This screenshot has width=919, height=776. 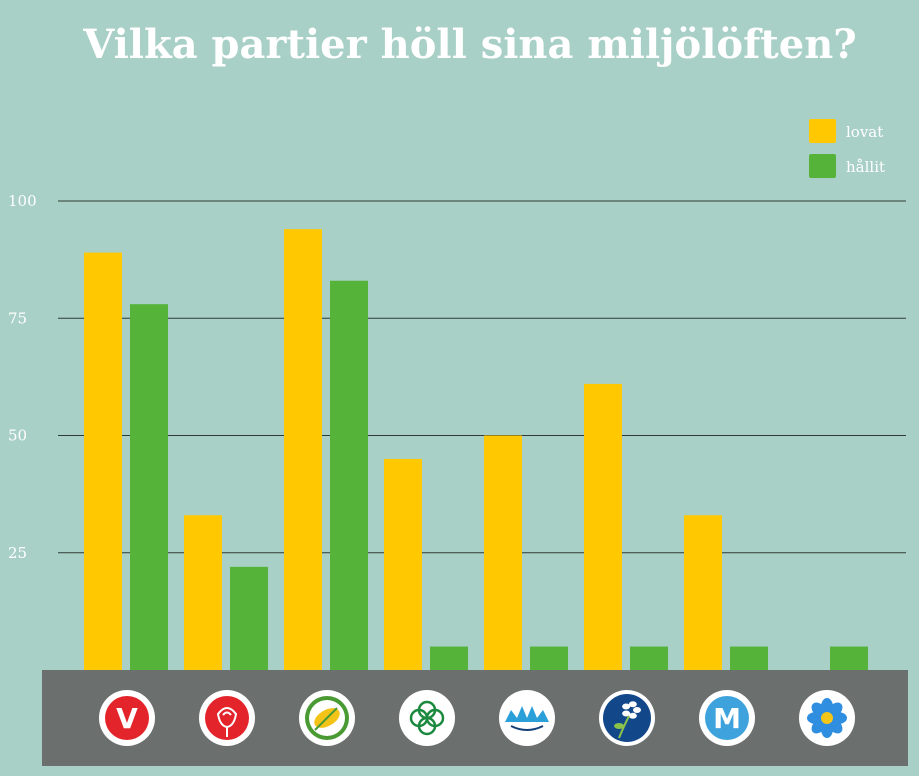 What do you see at coordinates (17, 553) in the screenshot?
I see `y-tick-label: 25` at bounding box center [17, 553].